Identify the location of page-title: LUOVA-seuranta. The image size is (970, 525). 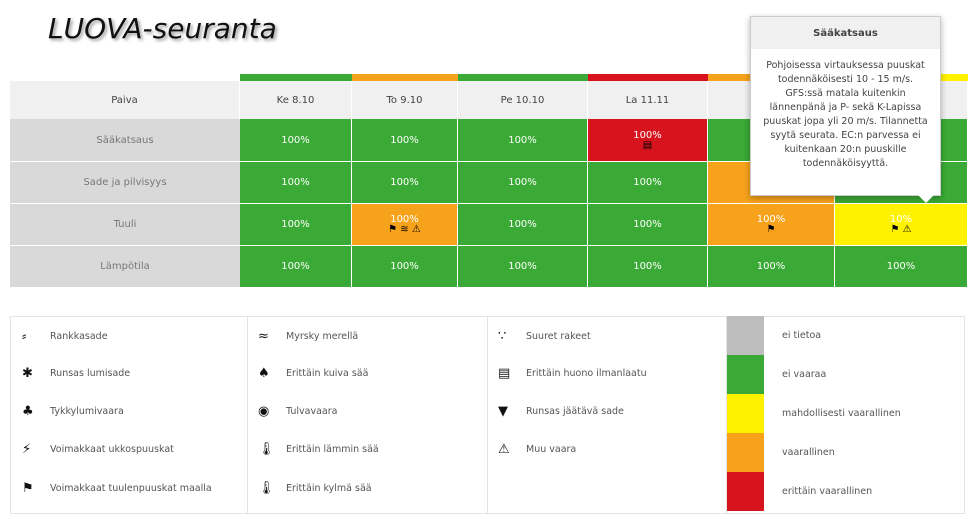
(162, 28).